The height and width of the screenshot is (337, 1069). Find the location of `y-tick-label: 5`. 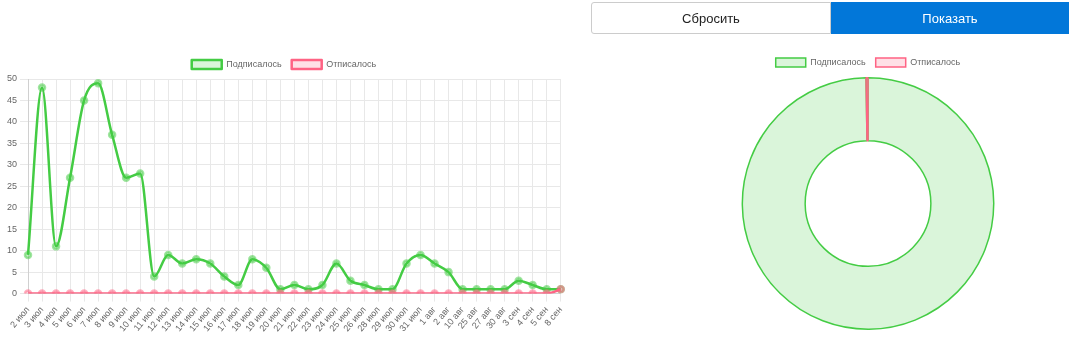

y-tick-label: 5 is located at coordinates (15, 271).